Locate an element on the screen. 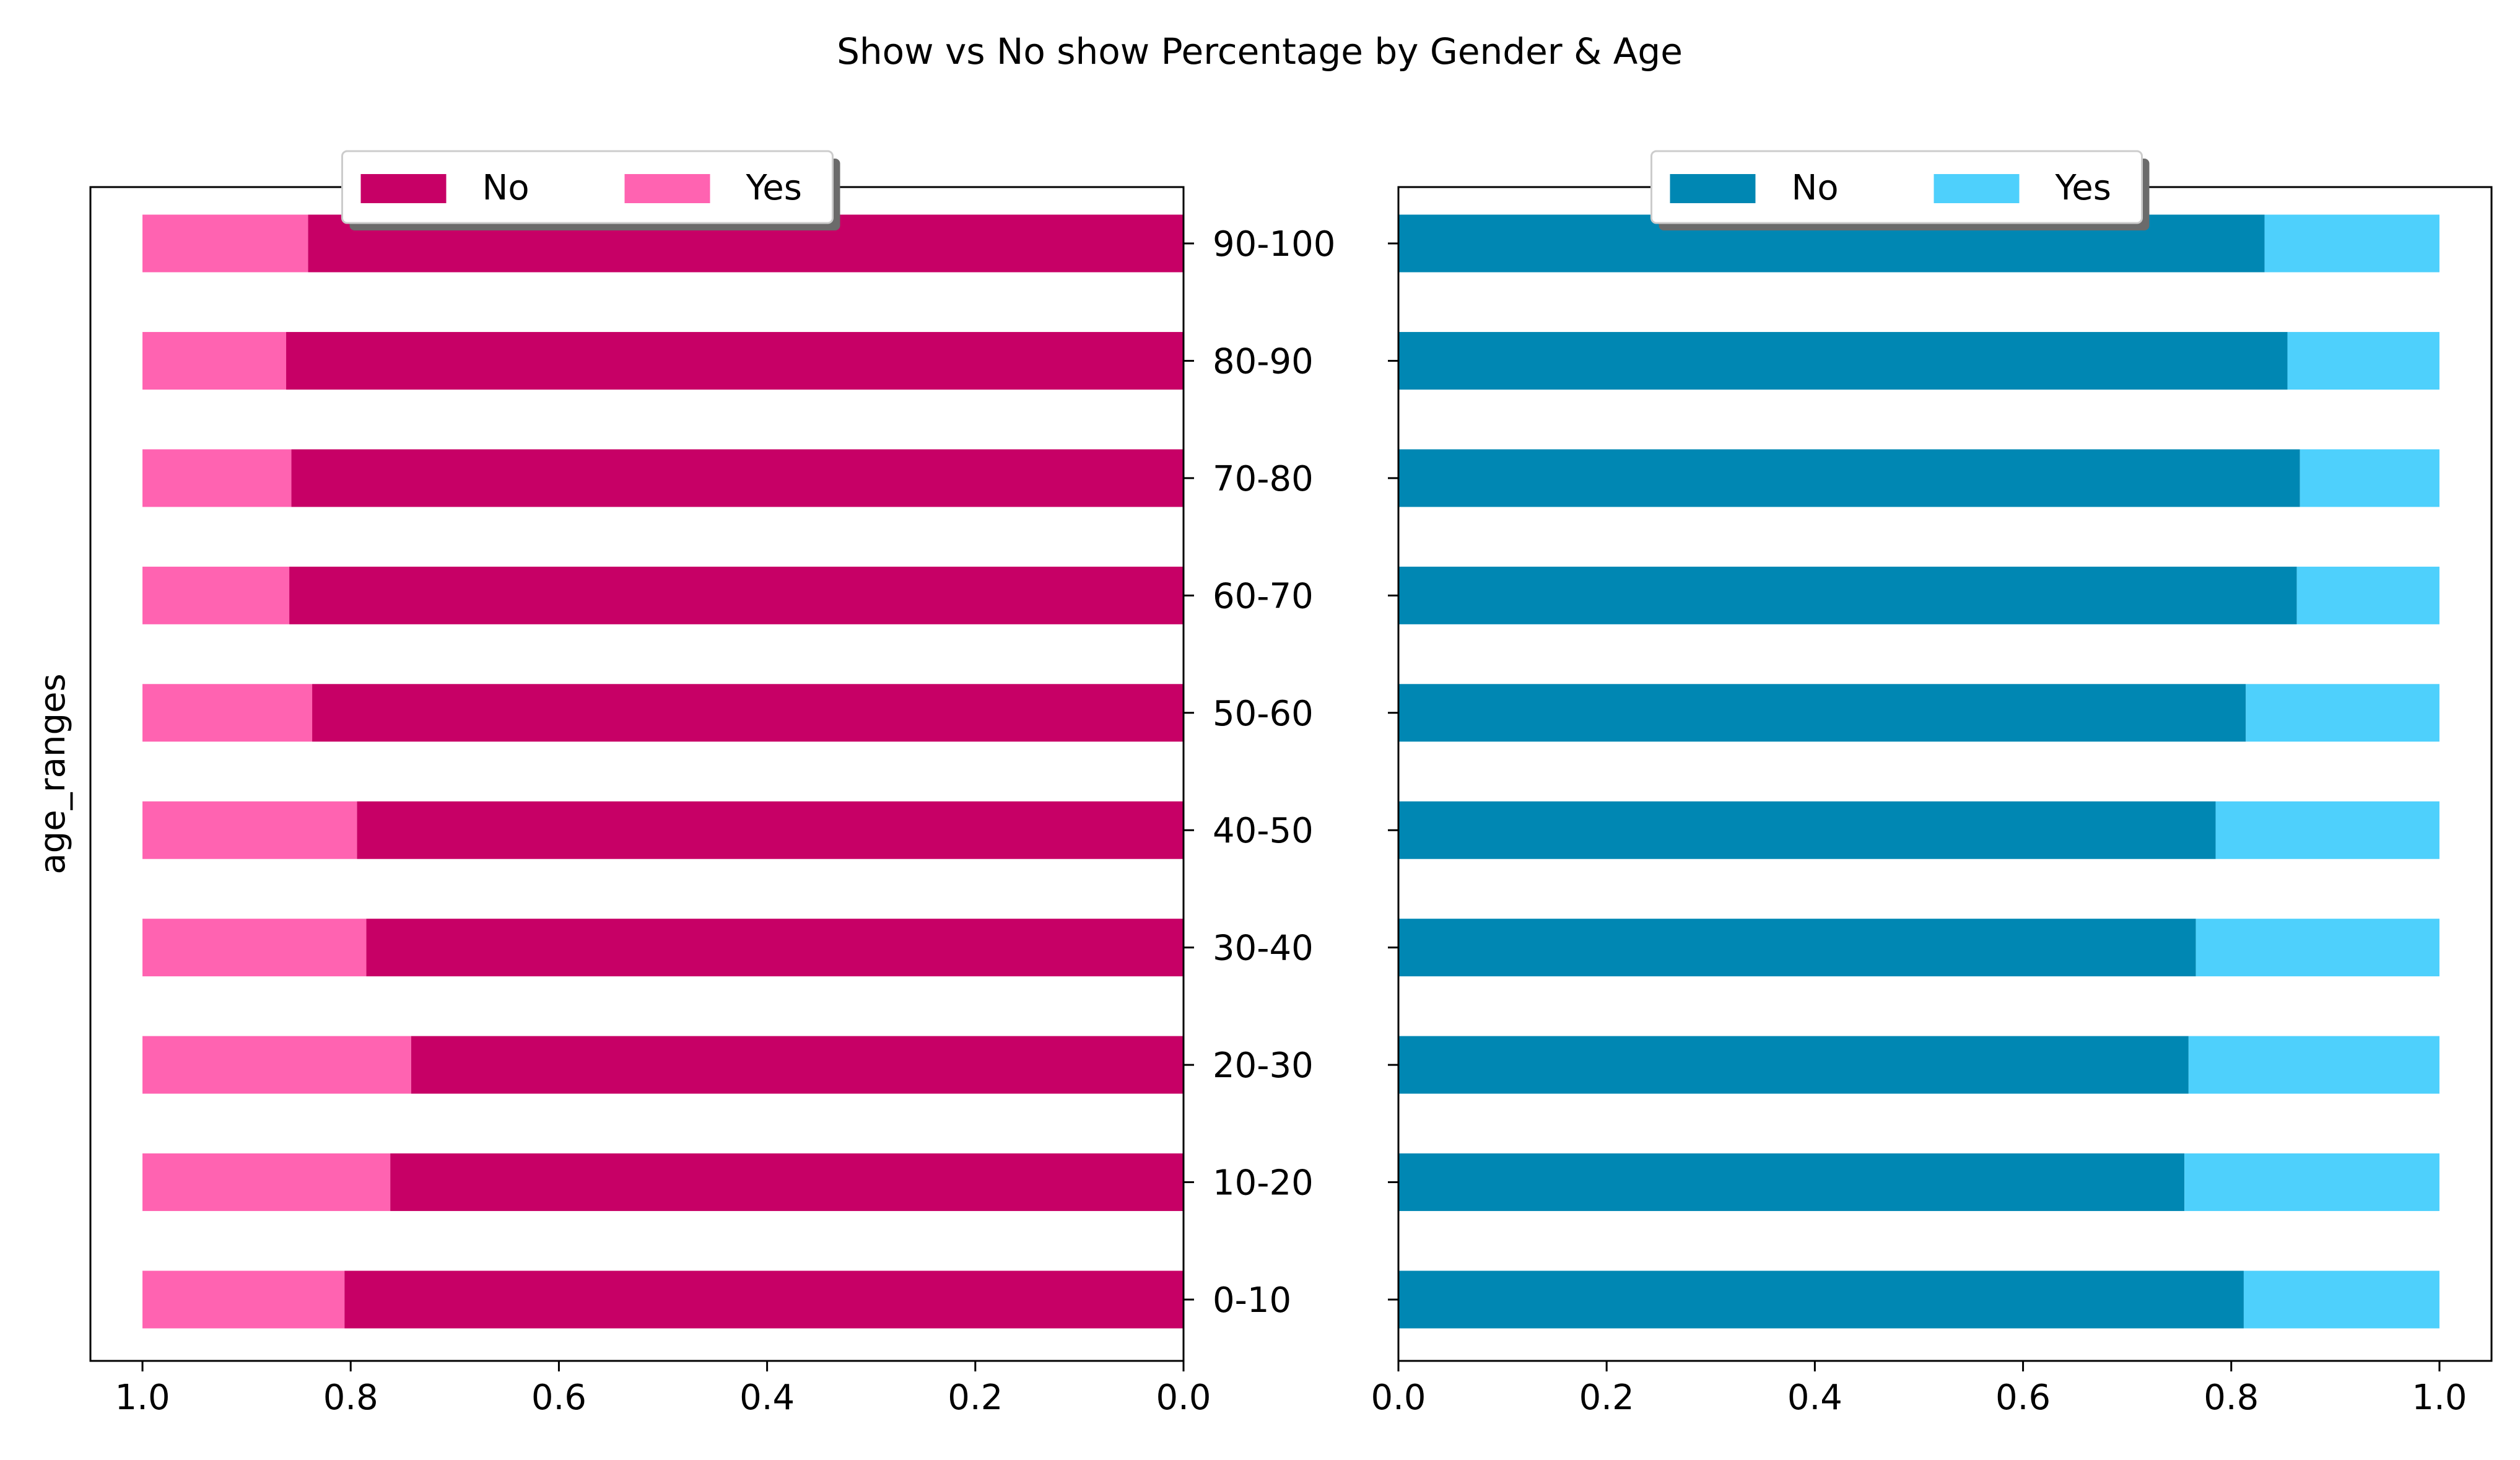 The image size is (2520, 1460). right-legend-label-yes: Yes is located at coordinates (2083, 188).